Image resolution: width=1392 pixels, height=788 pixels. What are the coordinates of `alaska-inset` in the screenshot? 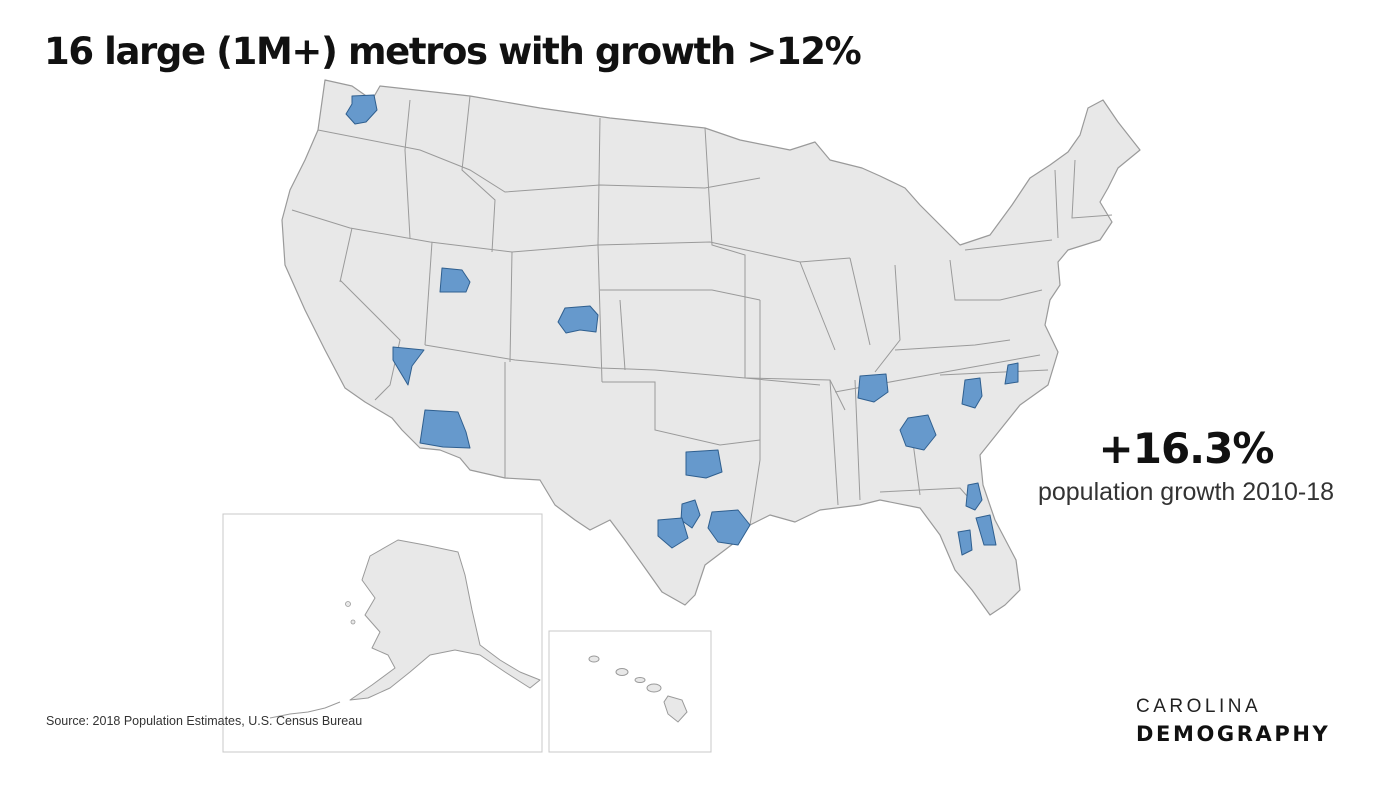 It's located at (382, 633).